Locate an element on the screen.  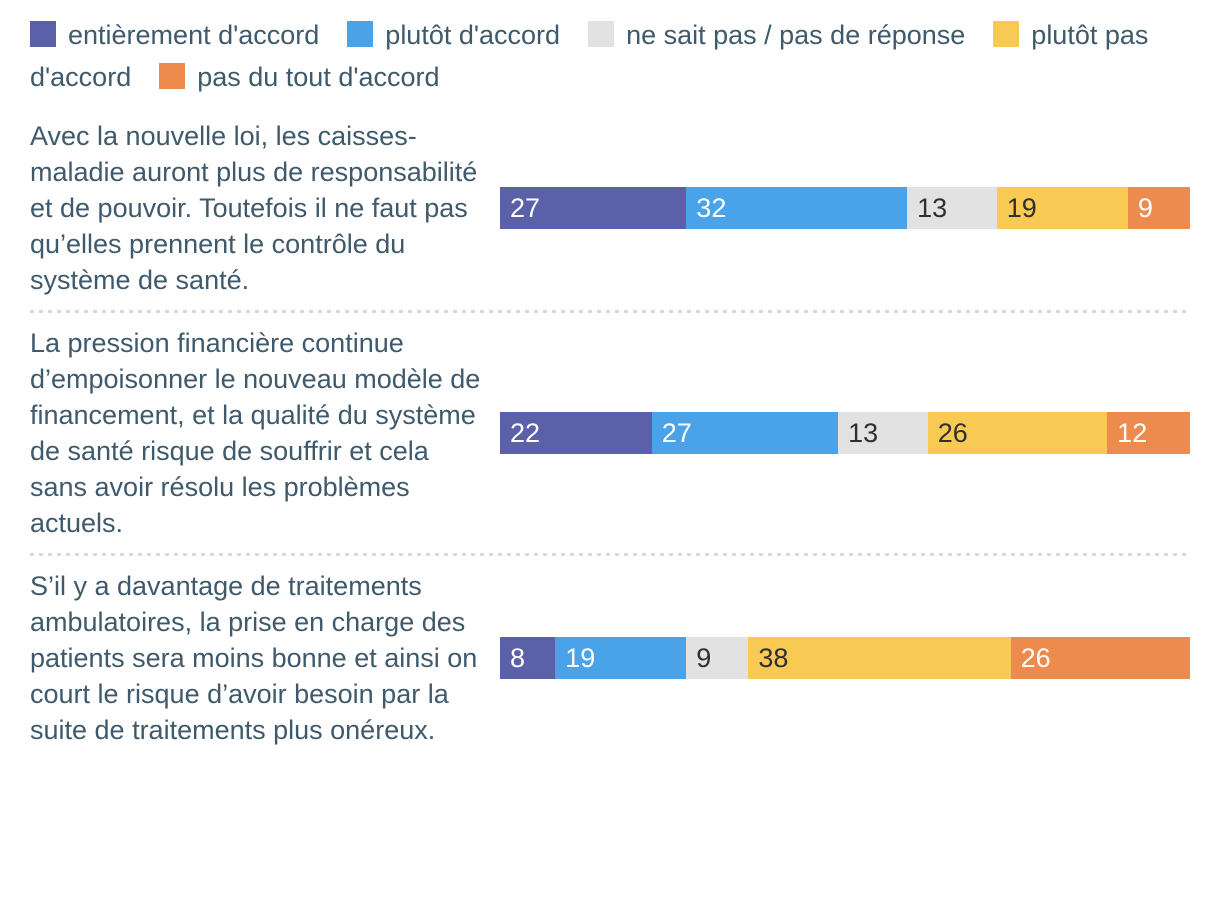
legend-label: ne sait pas / pas de réponse is located at coordinates (796, 35).